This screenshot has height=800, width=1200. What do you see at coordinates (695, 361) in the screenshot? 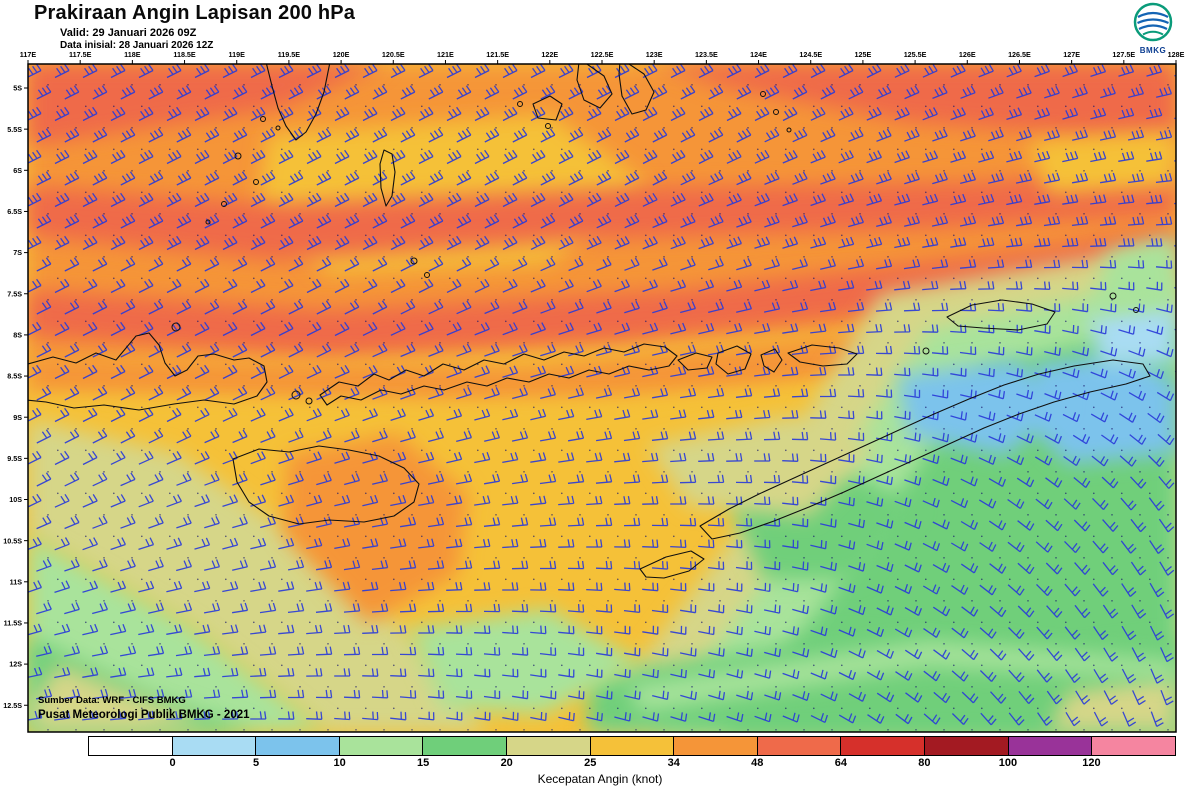
I see `coastline-adonara` at bounding box center [695, 361].